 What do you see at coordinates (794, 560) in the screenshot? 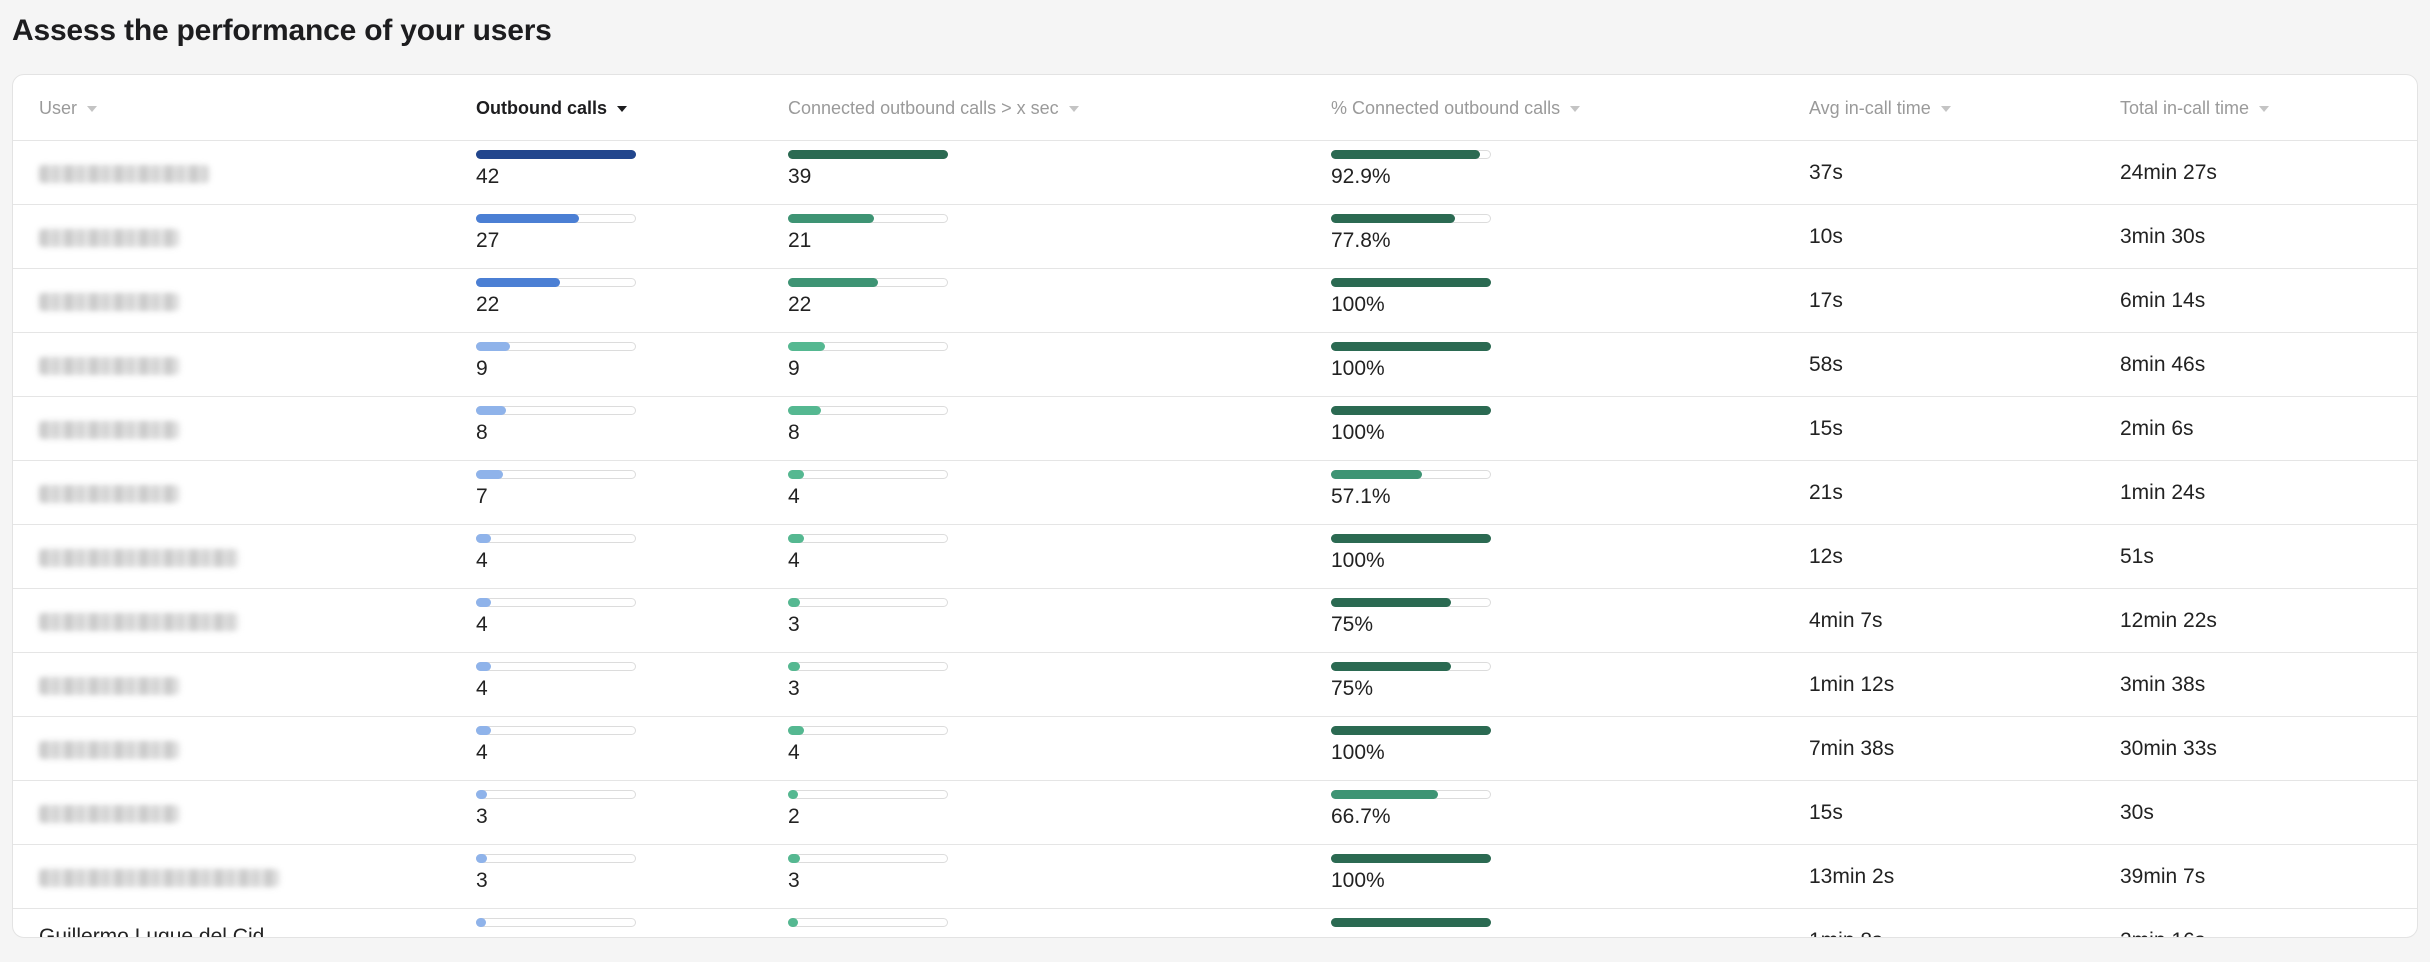
I see `connected-calls-value: 4` at bounding box center [794, 560].